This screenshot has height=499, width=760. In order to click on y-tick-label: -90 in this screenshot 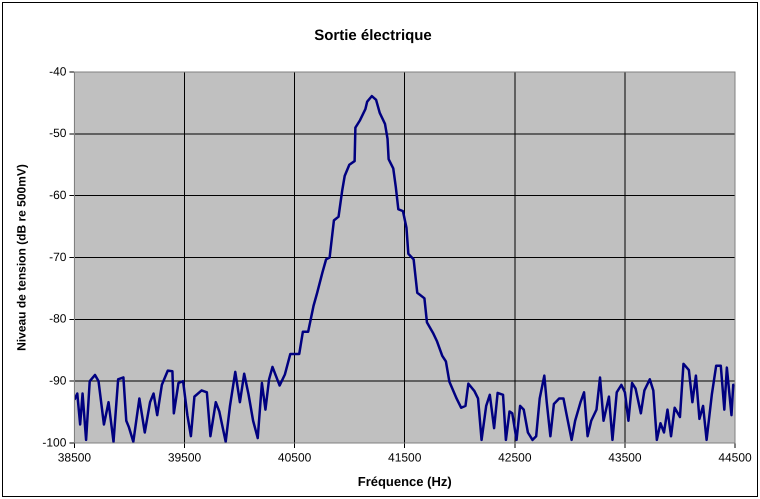, I will do `click(58, 380)`.